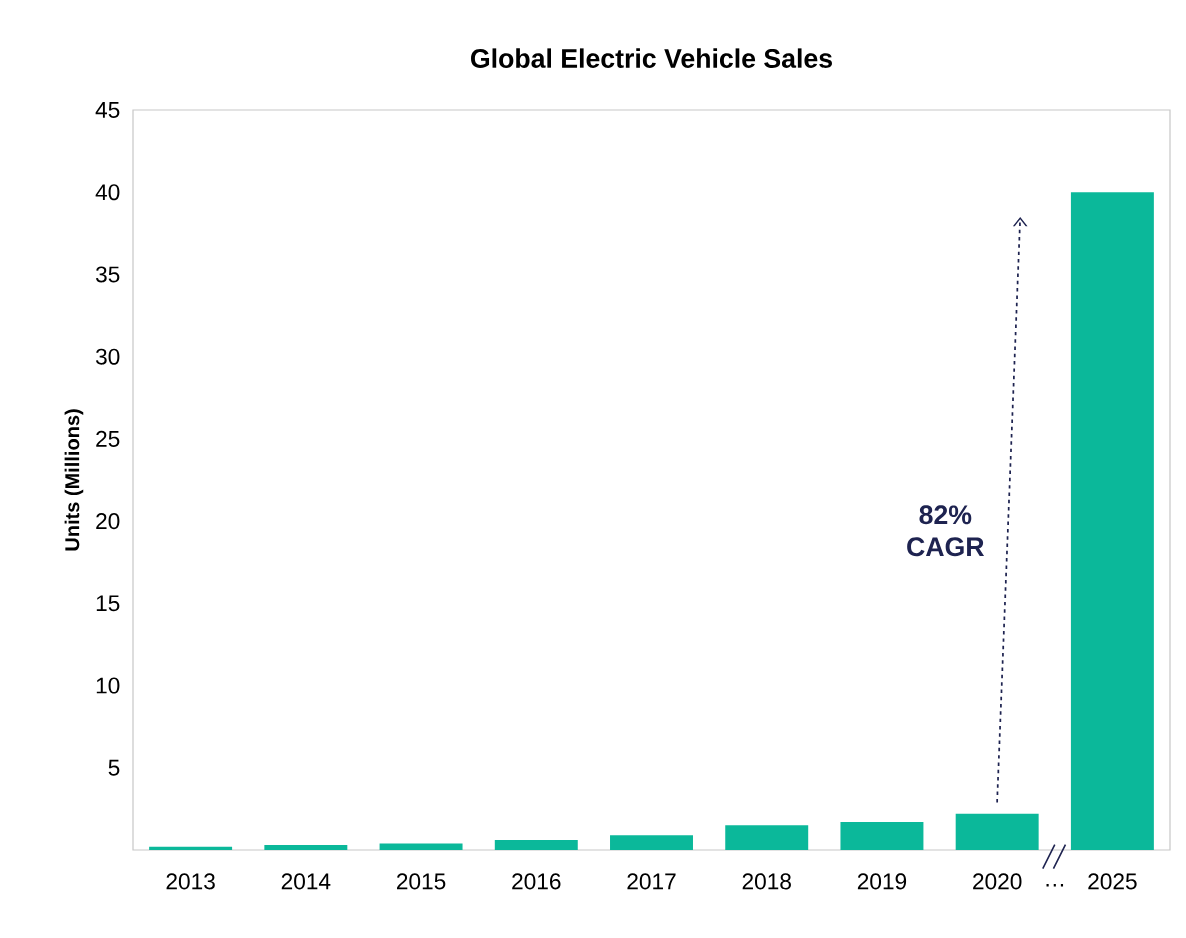 The height and width of the screenshot is (938, 1186). What do you see at coordinates (946, 531) in the screenshot?
I see `annotation: 82% CAGR` at bounding box center [946, 531].